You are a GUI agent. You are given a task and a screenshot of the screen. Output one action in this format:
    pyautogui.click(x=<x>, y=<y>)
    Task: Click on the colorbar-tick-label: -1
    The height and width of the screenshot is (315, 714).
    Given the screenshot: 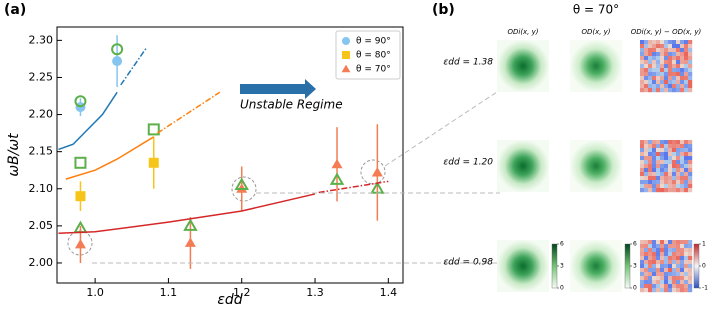 What is the action you would take?
    pyautogui.click(x=705, y=288)
    